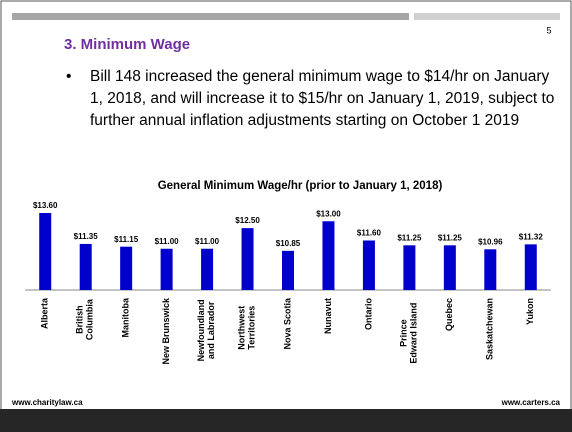 The height and width of the screenshot is (432, 572). What do you see at coordinates (126, 239) in the screenshot?
I see `value-label: $11.15` at bounding box center [126, 239].